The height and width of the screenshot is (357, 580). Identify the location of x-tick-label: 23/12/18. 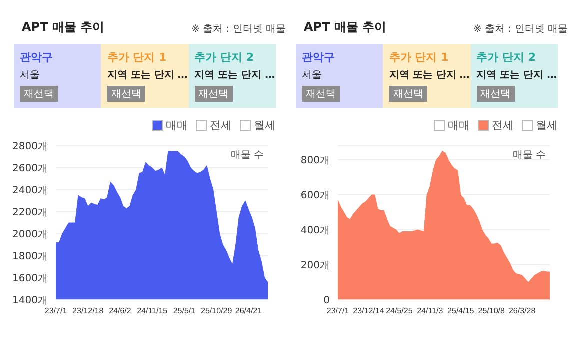
(88, 311).